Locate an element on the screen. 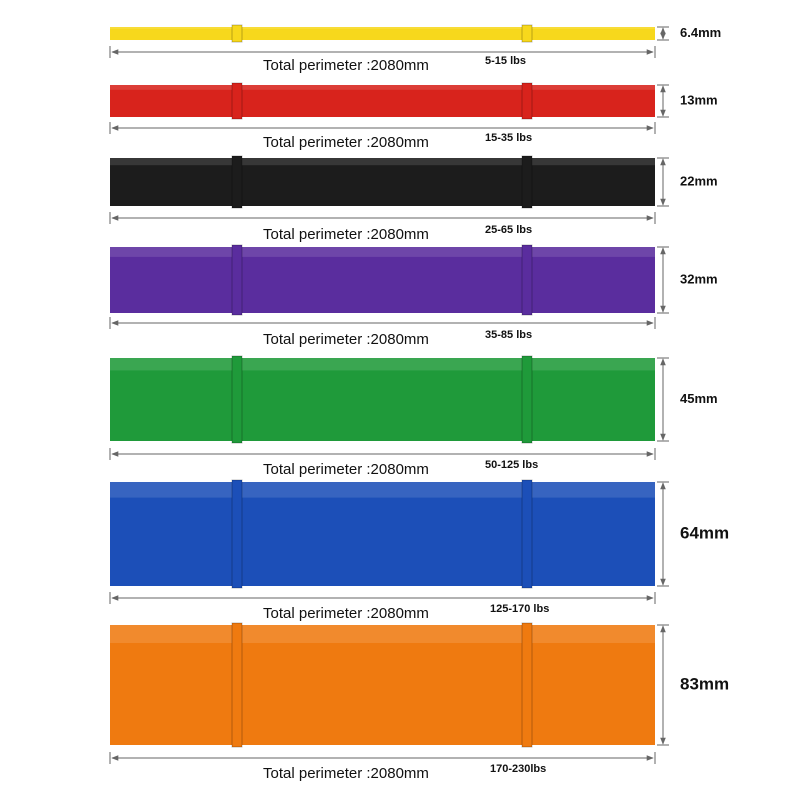  band-row: 32mm Total perimeter :2080mm 35-85 lbs is located at coordinates (413, 296).